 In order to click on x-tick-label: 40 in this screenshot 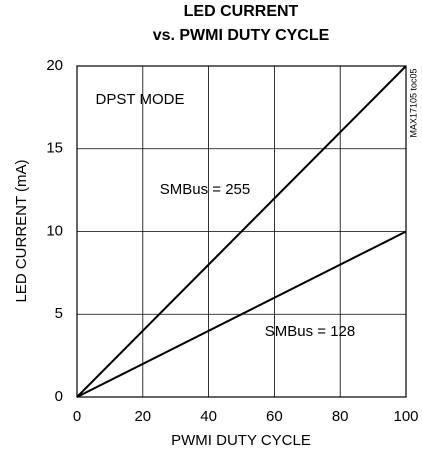, I will do `click(208, 416)`.